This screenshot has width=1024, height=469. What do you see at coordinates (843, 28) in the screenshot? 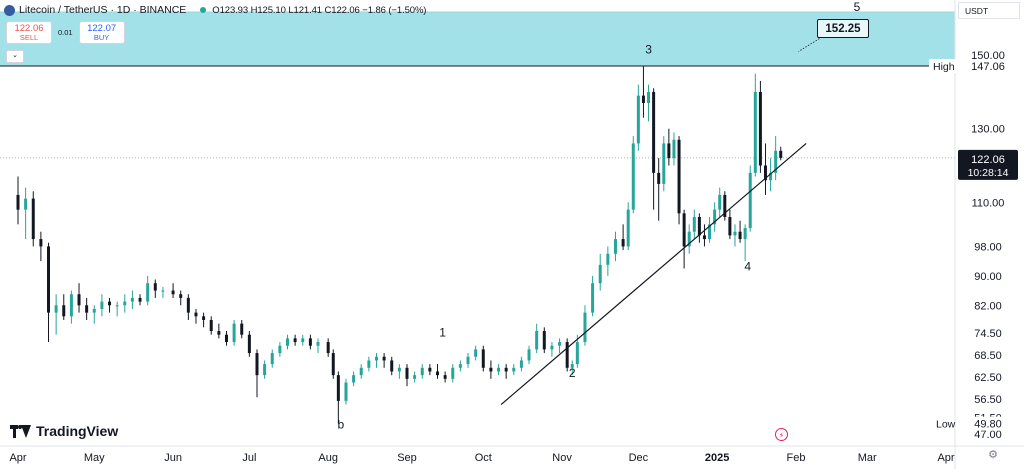
I see `target-price-callout: 152.25` at bounding box center [843, 28].